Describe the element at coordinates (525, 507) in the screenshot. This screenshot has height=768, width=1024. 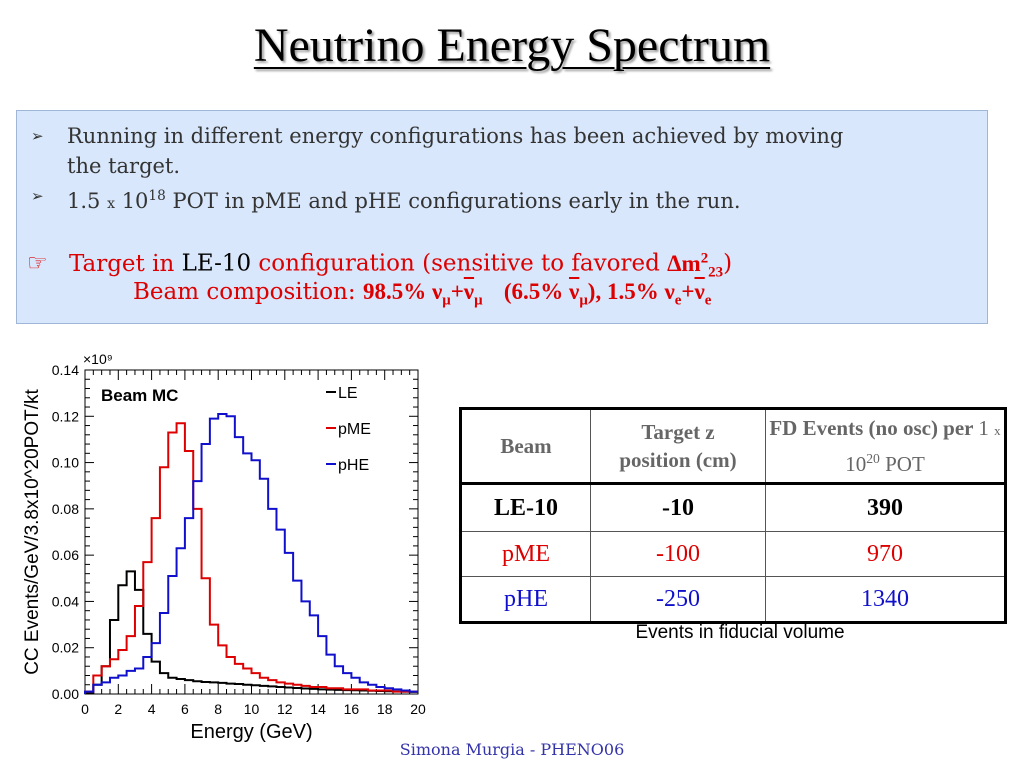
I see `cell-beam: LE-10` at that location.